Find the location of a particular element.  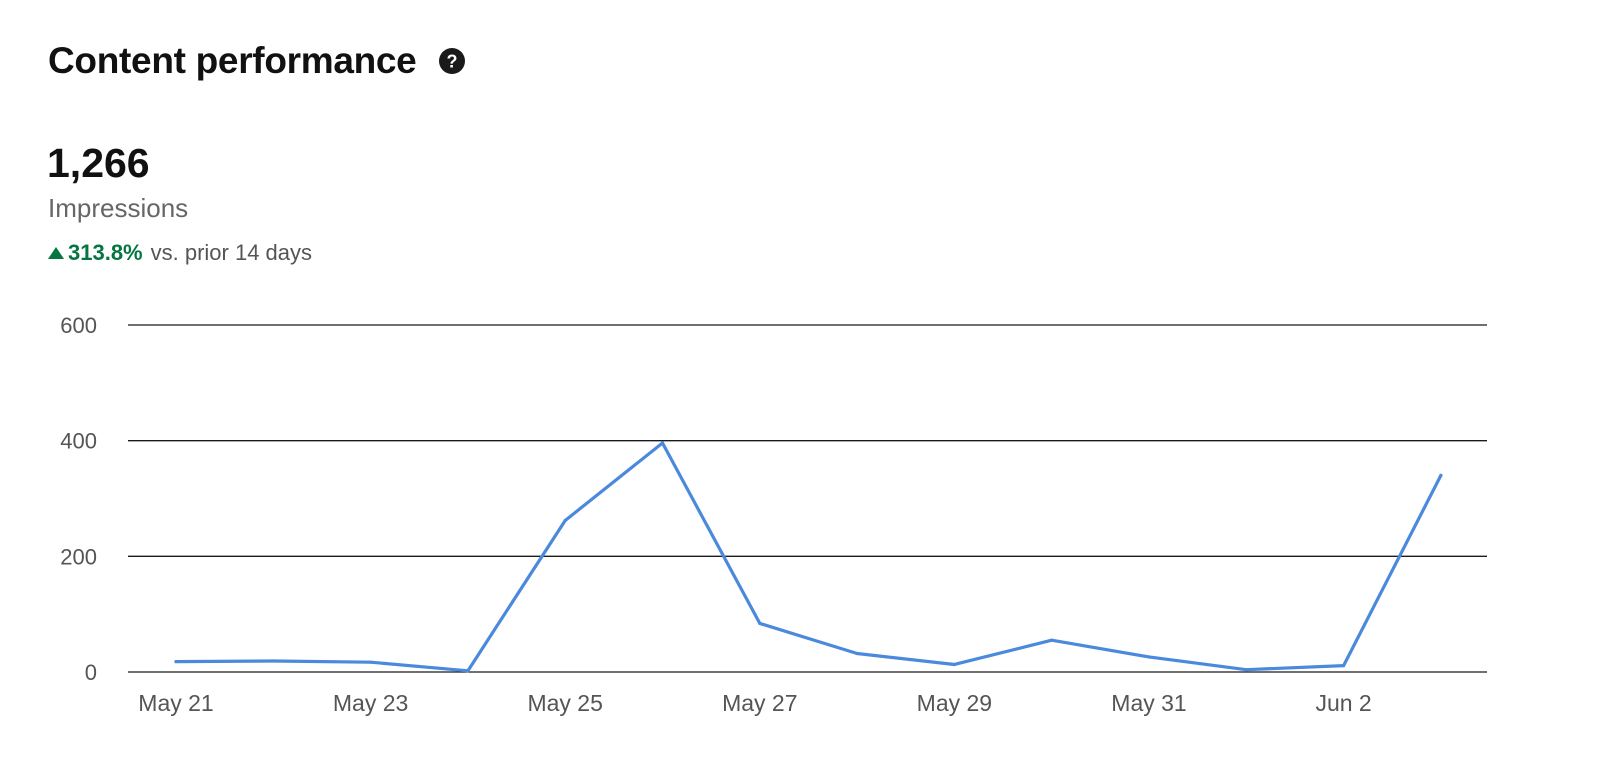

change-indicator: 313.8% vs. prior 14 days is located at coordinates (180, 253).